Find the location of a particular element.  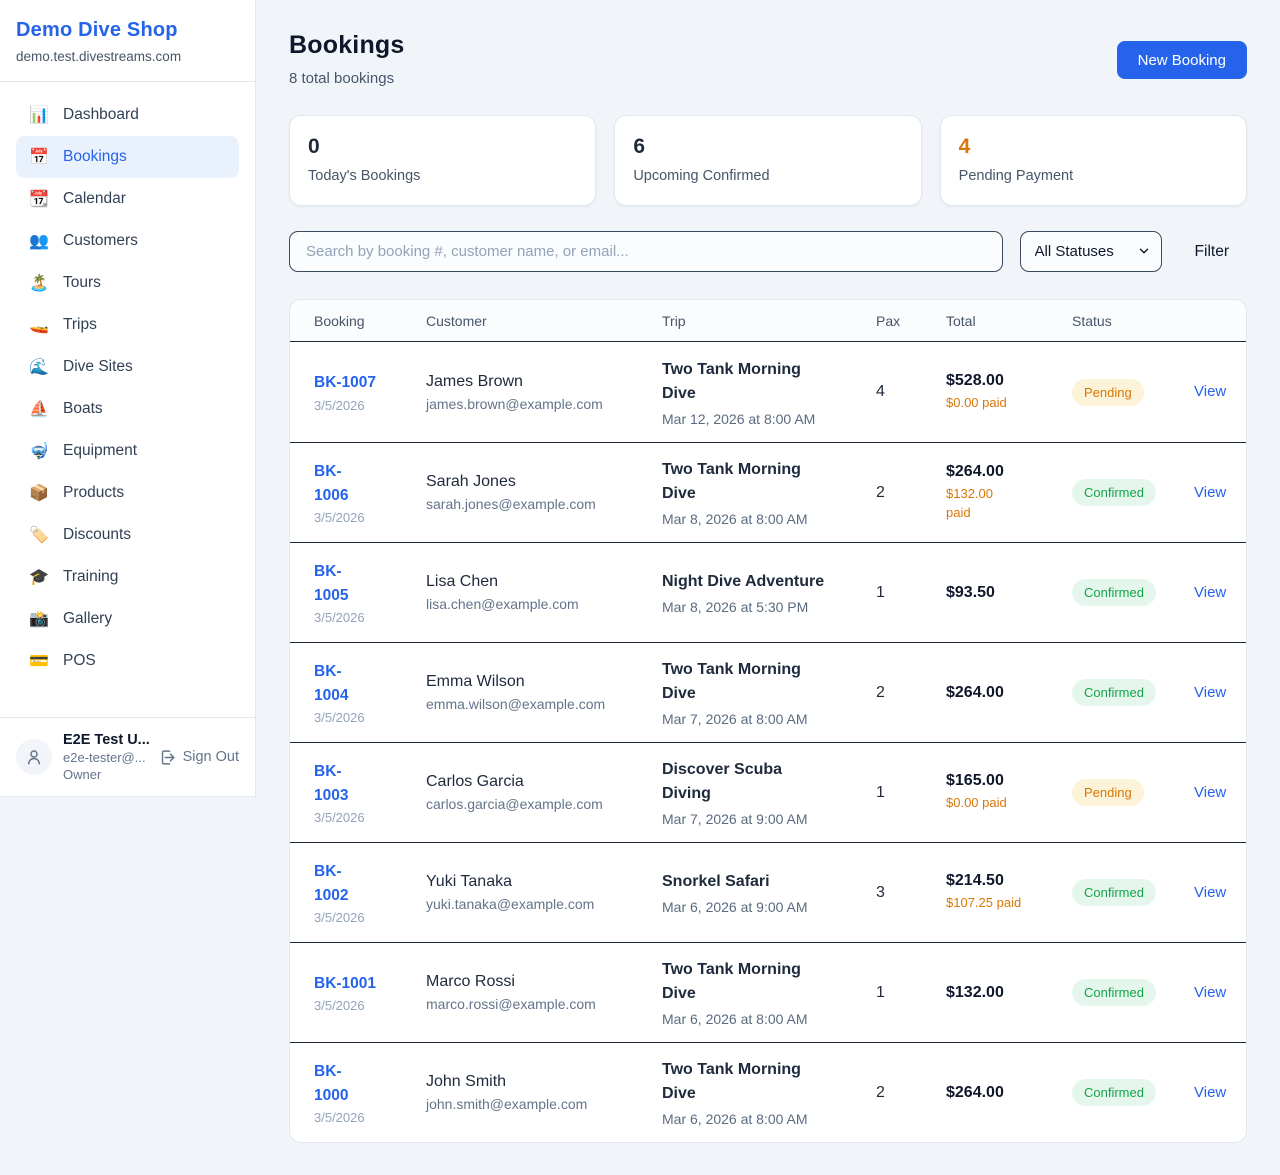

pax-cell: 1 is located at coordinates (880, 792).